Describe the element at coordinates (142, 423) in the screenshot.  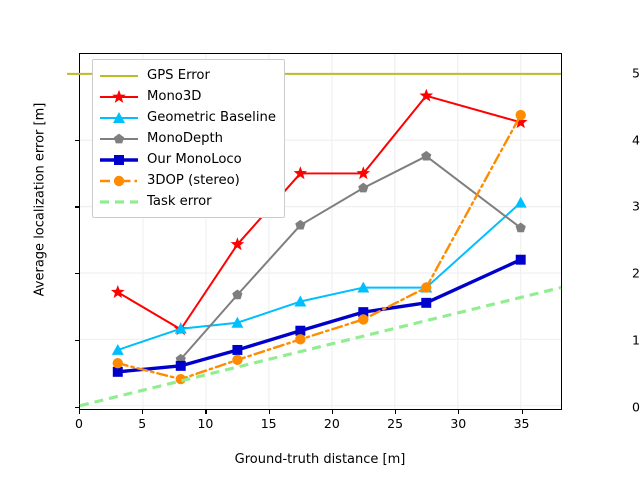
I see `x-tick-5: 5` at that location.